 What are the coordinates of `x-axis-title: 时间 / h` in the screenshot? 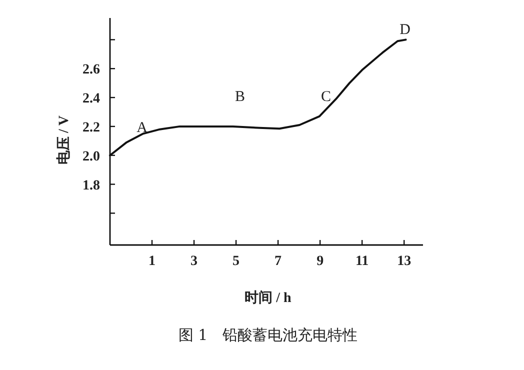 It's located at (268, 298).